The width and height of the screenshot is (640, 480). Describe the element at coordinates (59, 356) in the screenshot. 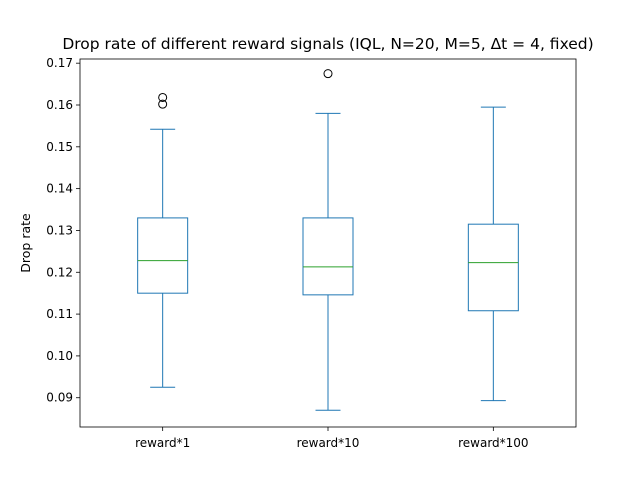

I see `y-tick-label: 0.10` at that location.